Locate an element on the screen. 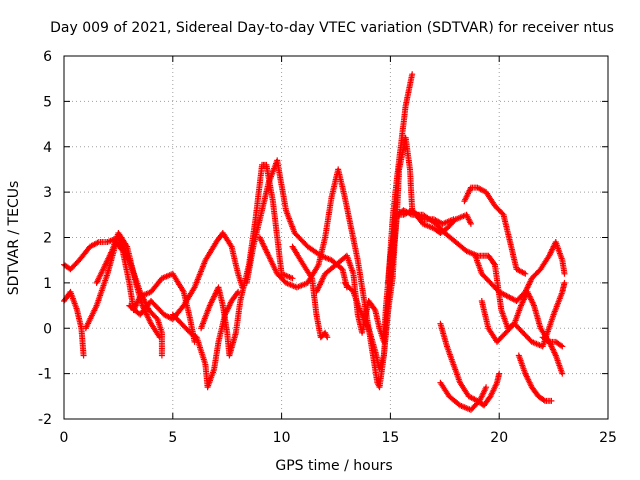 The image size is (640, 480). y-tick-label: 5 is located at coordinates (47, 102).